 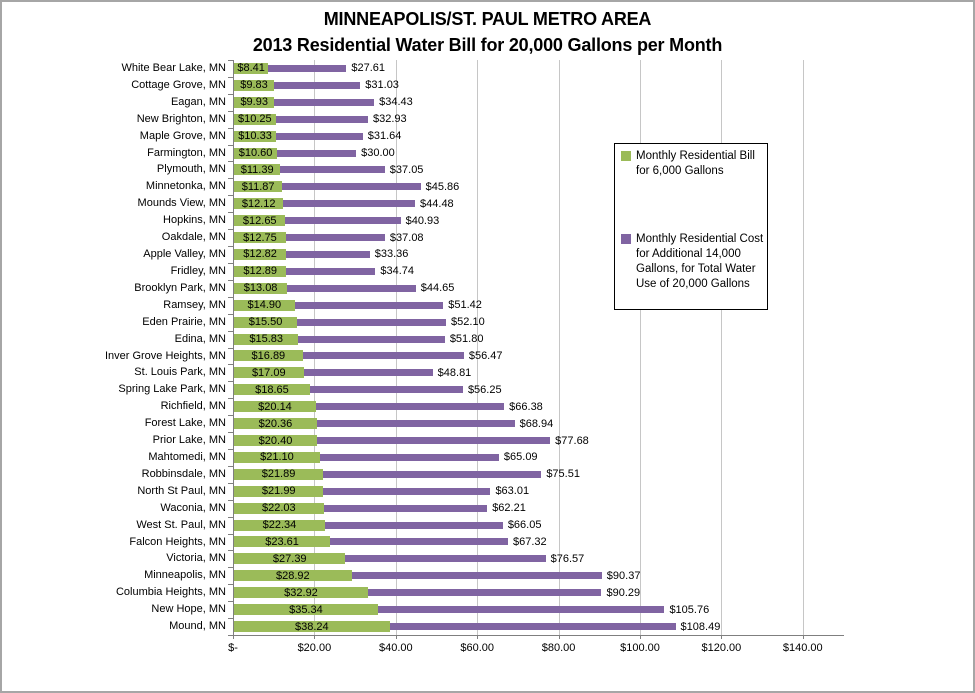 What do you see at coordinates (465, 305) in the screenshot?
I see `total-value-label: $51.42` at bounding box center [465, 305].